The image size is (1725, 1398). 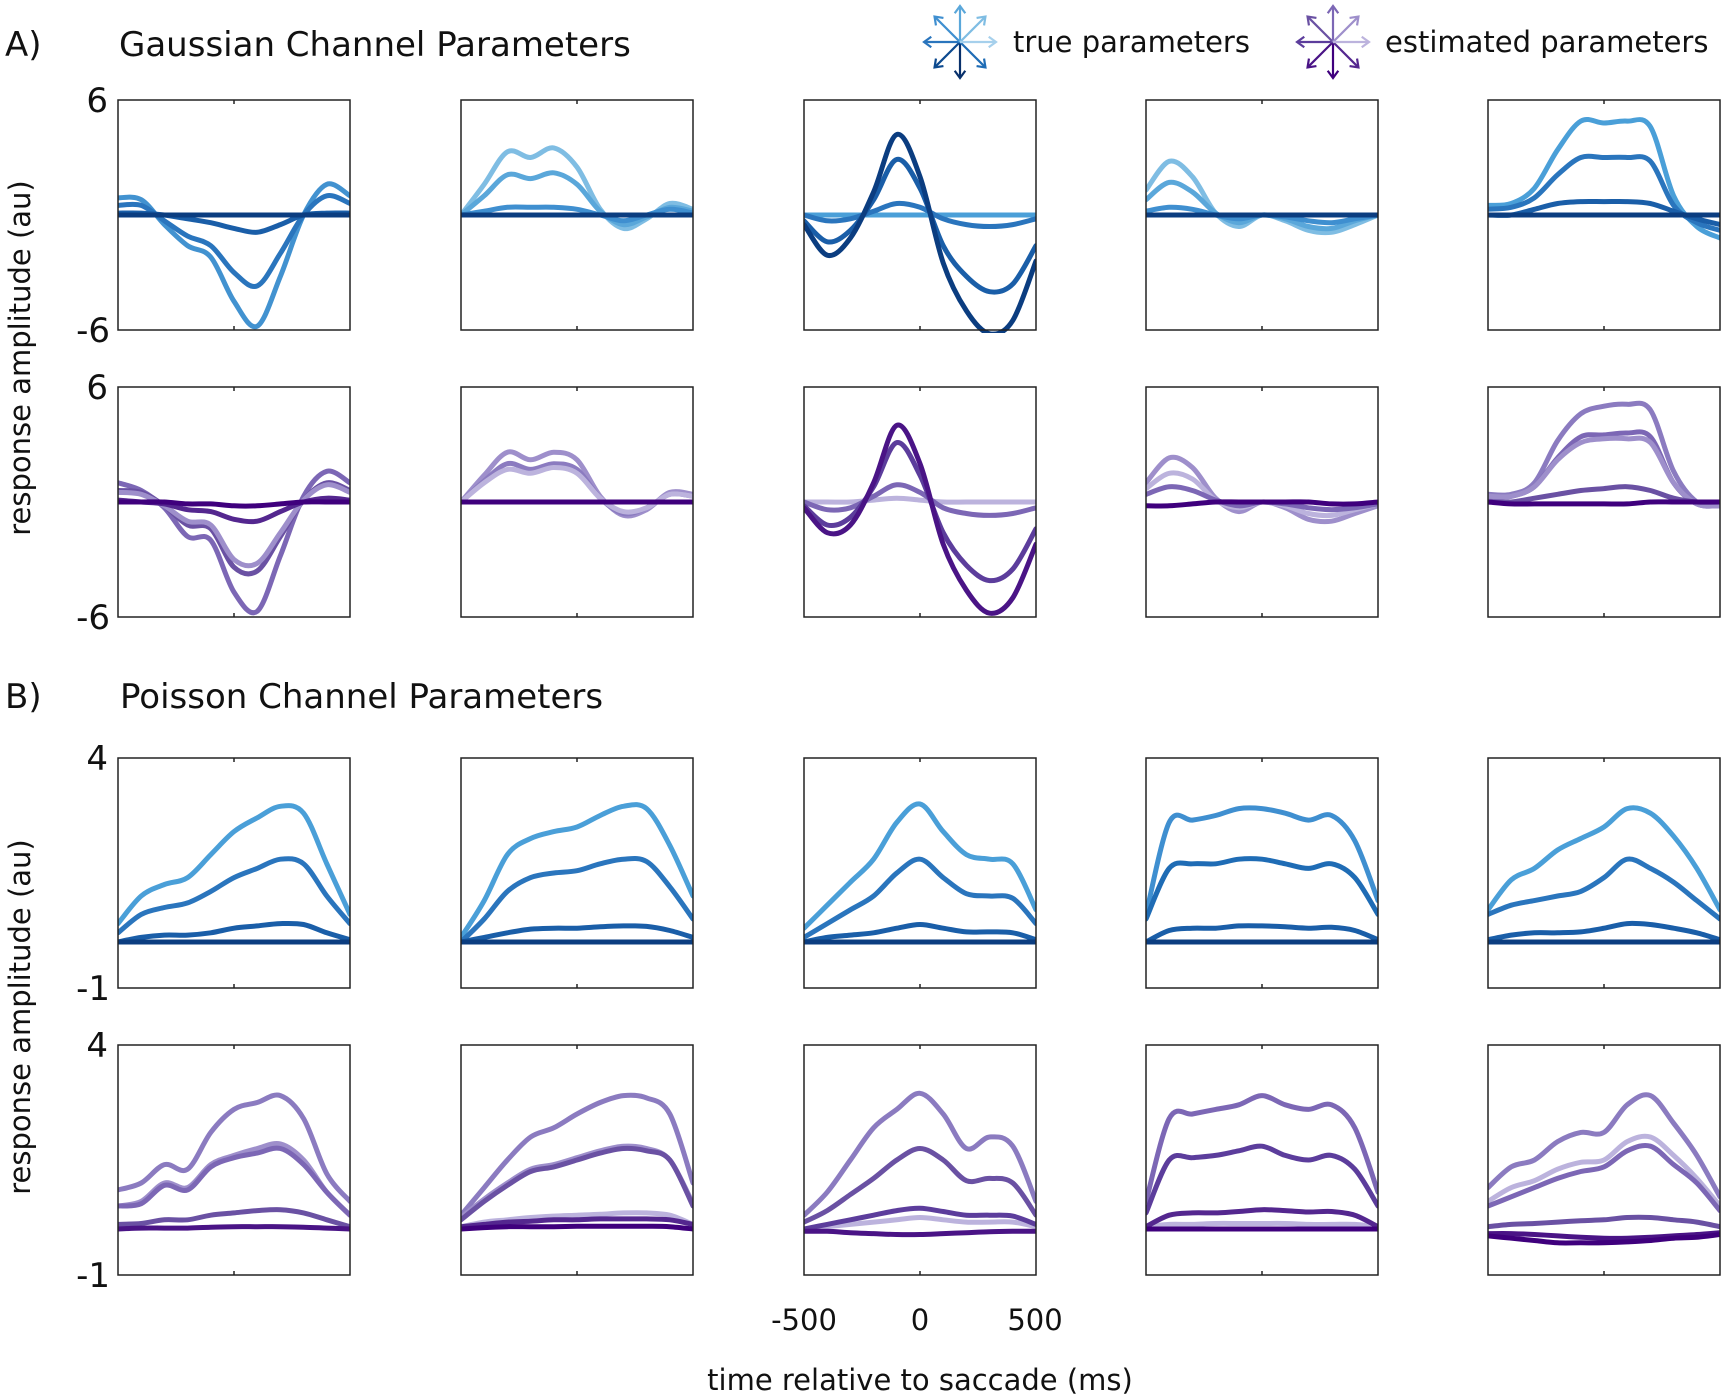 I want to click on panel-b-estimated-1: 4 -1, so click(x=213, y=1161).